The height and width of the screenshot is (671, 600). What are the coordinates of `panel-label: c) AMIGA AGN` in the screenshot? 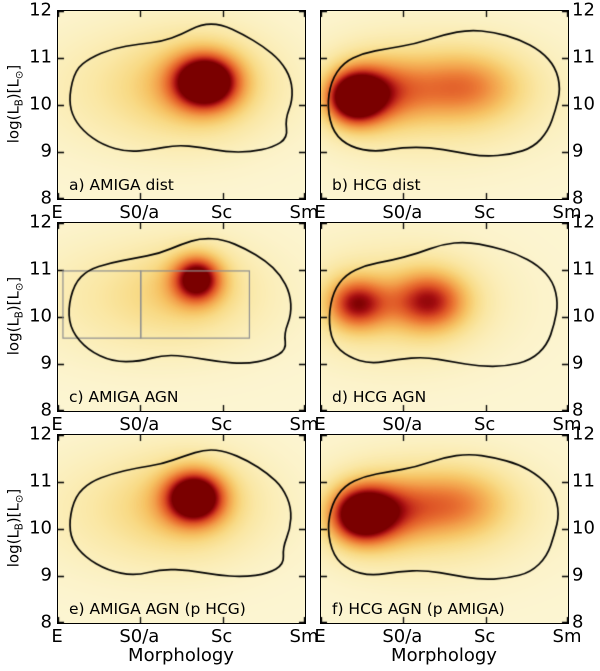 It's located at (124, 397).